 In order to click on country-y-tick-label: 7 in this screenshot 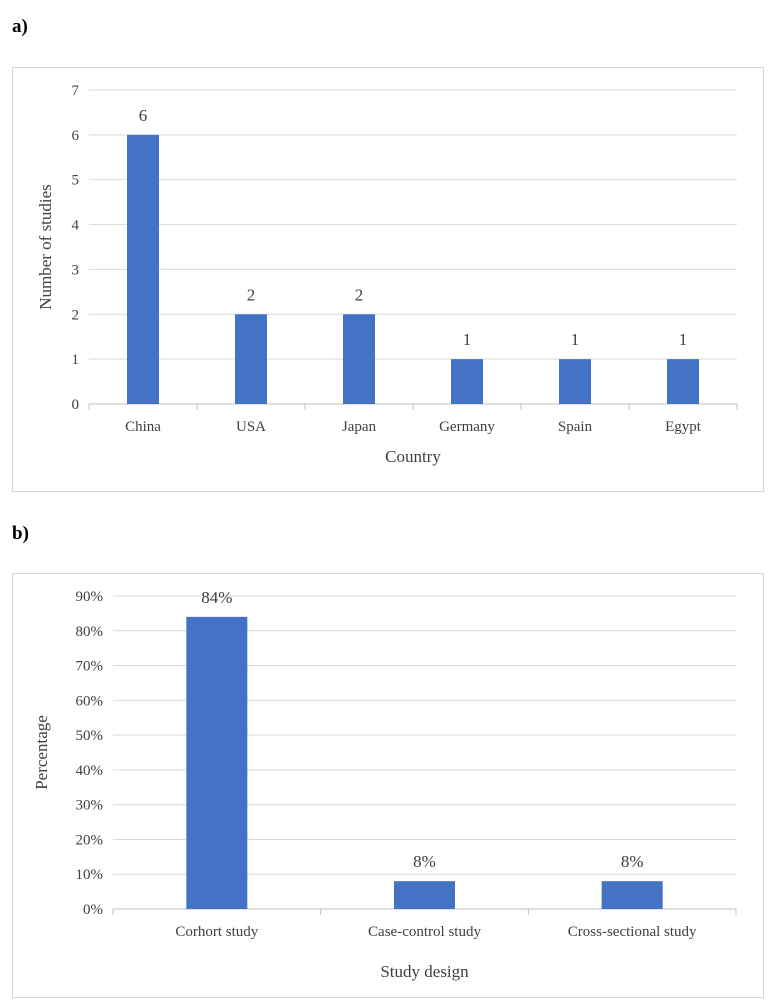, I will do `click(76, 91)`.